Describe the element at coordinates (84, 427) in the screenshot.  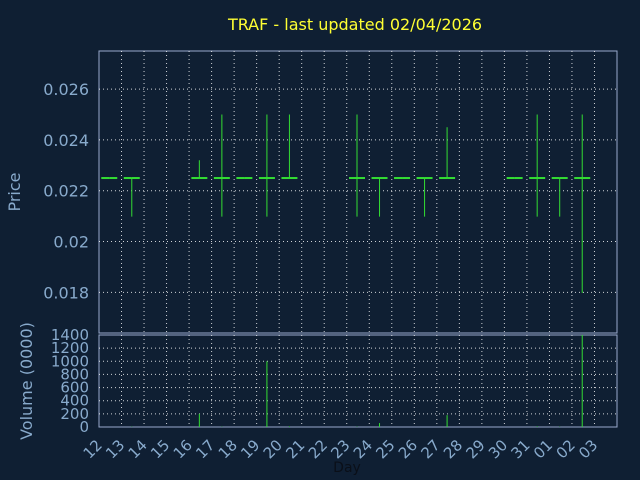
I see `volume-tick-label: 0` at that location.